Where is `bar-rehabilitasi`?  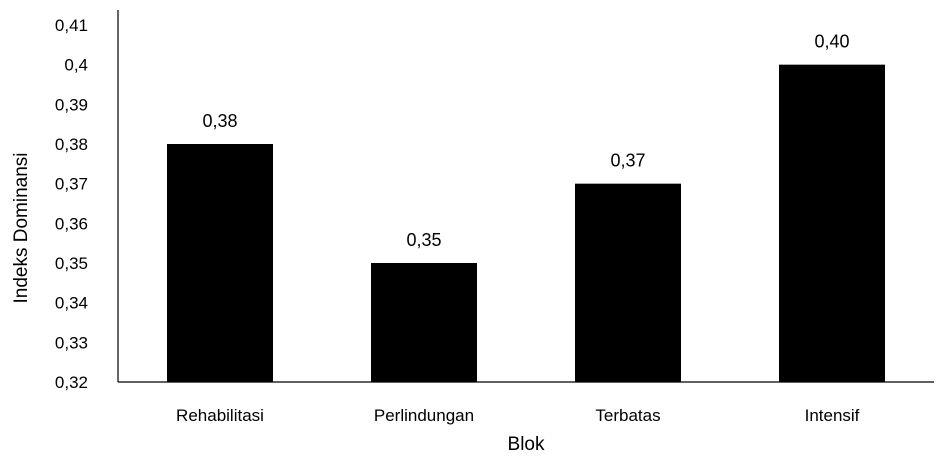 bar-rehabilitasi is located at coordinates (220, 263).